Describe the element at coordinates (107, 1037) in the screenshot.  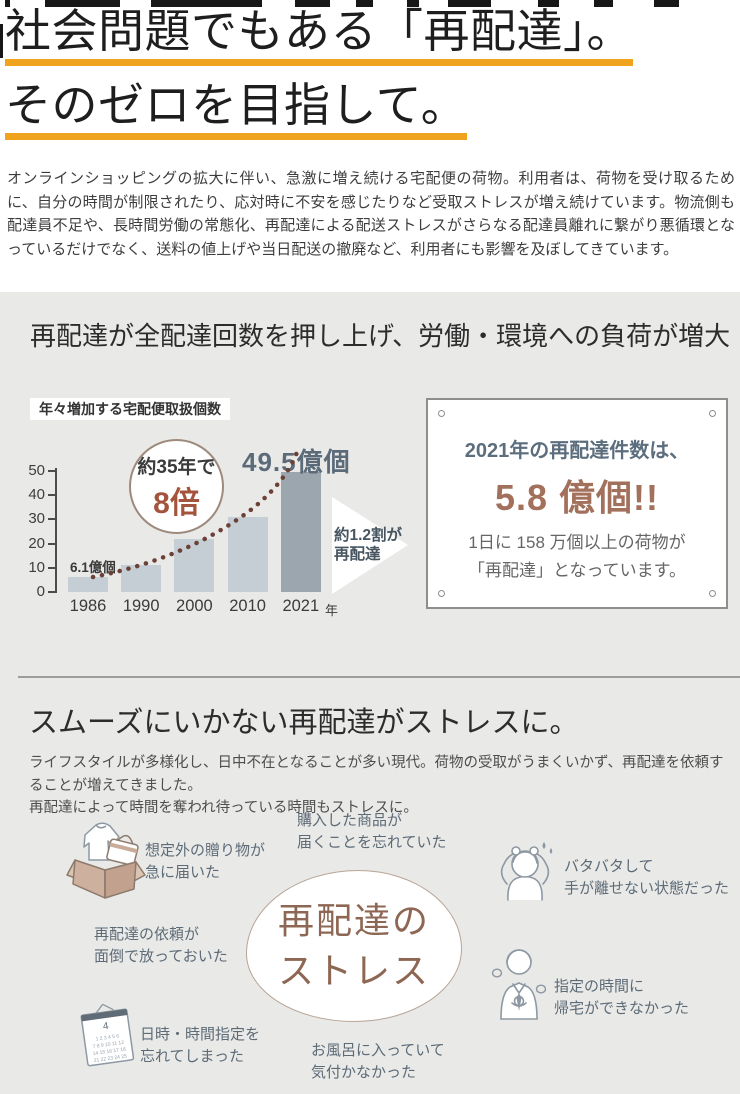
I see `svg-text: 1 2 3 4 5 6` at that location.